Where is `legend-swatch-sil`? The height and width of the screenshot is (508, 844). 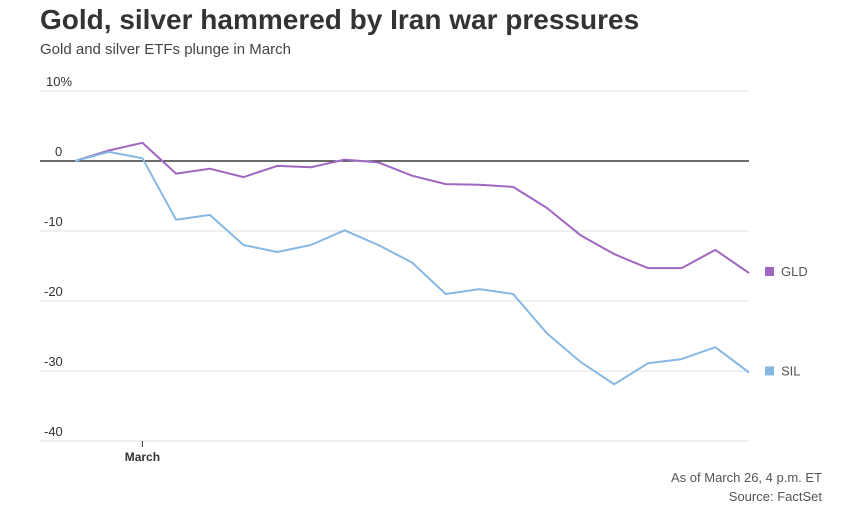
legend-swatch-sil is located at coordinates (769, 371).